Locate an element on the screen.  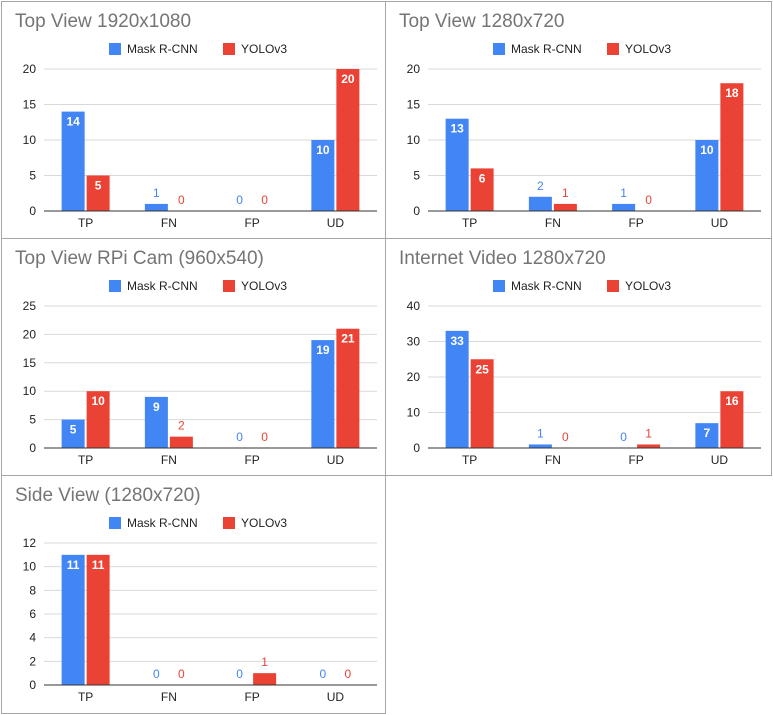
chart-title: Side View (1280x720) is located at coordinates (108, 495).